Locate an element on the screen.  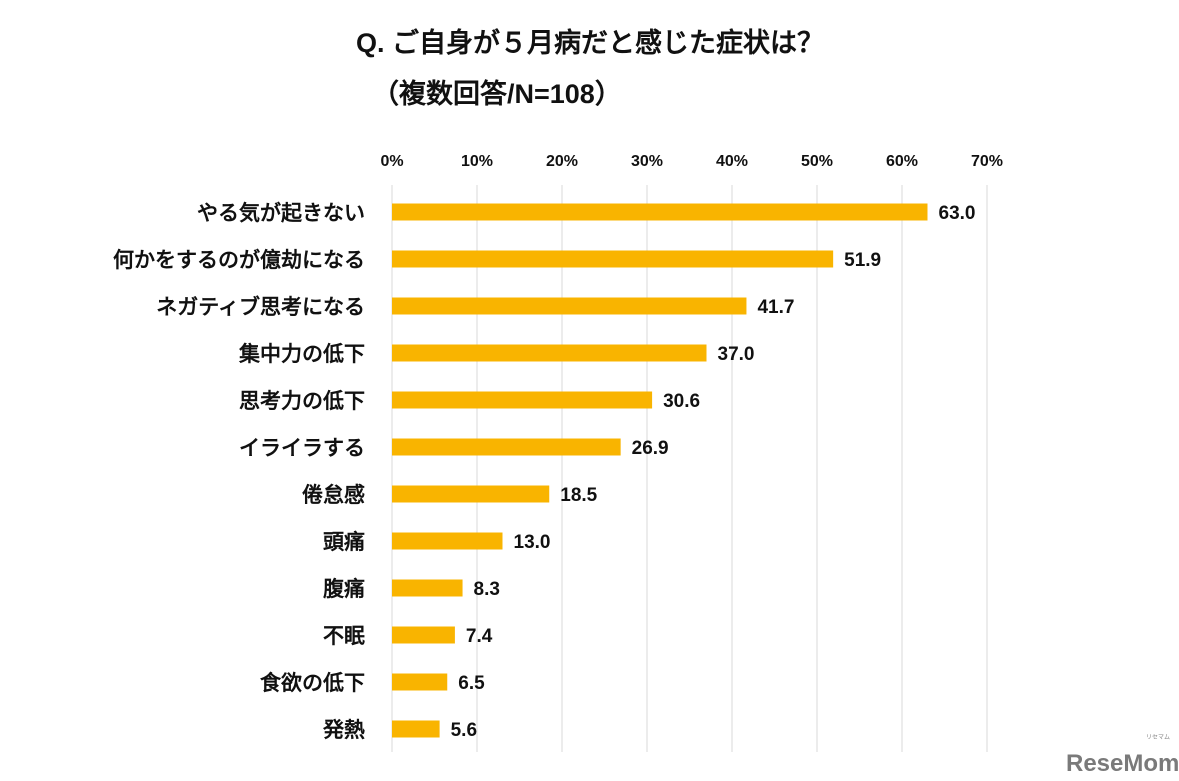
category-label: 頭痛 is located at coordinates (344, 542).